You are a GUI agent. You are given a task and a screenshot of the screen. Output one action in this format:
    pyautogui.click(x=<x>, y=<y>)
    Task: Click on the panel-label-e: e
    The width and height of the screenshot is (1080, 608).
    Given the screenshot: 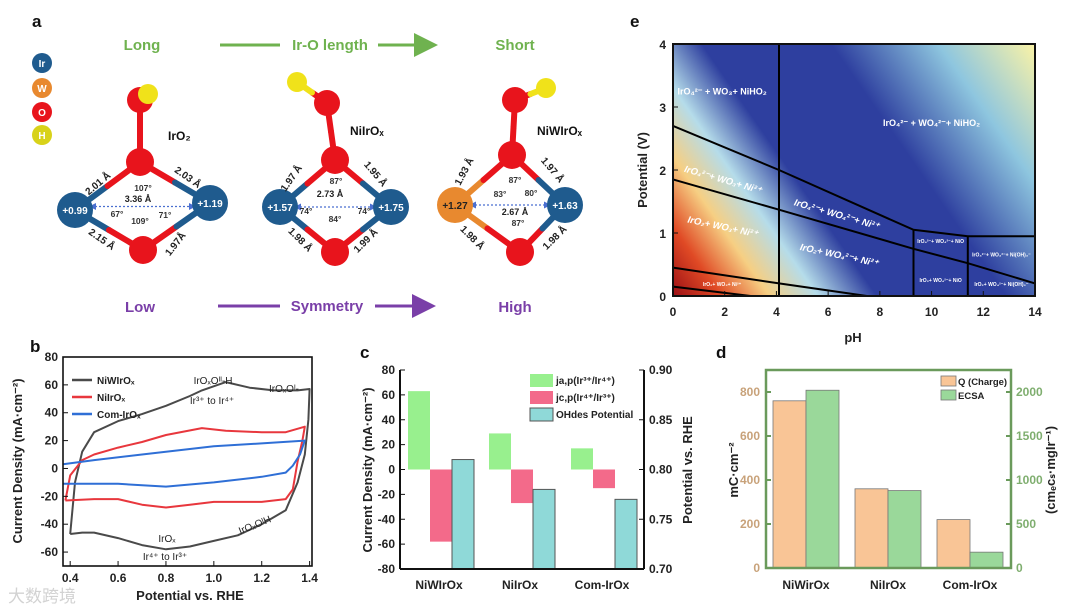 What is the action you would take?
    pyautogui.click(x=634, y=21)
    